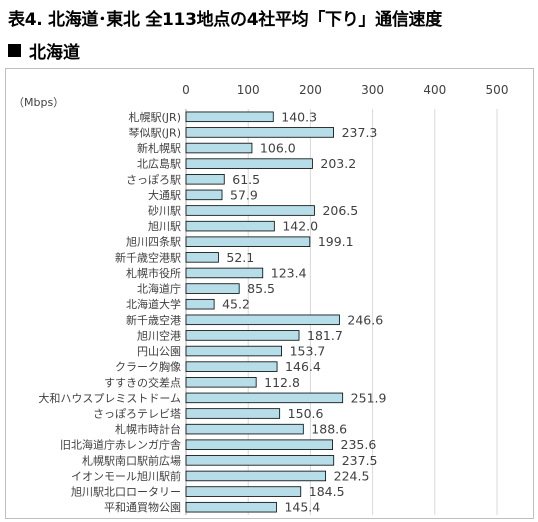 The image size is (538, 522). What do you see at coordinates (148, 367) in the screenshot?
I see `category-label: クラーク胸像` at bounding box center [148, 367].